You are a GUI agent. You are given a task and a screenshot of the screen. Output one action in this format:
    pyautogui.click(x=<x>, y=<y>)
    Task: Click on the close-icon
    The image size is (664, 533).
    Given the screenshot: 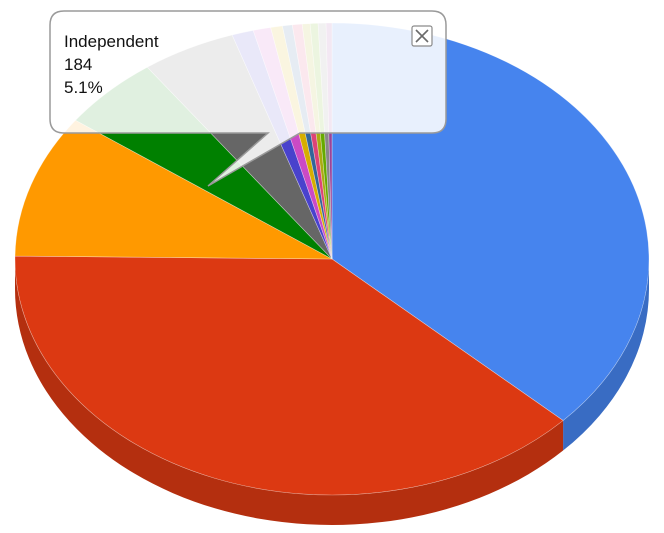 What is the action you would take?
    pyautogui.click(x=422, y=36)
    